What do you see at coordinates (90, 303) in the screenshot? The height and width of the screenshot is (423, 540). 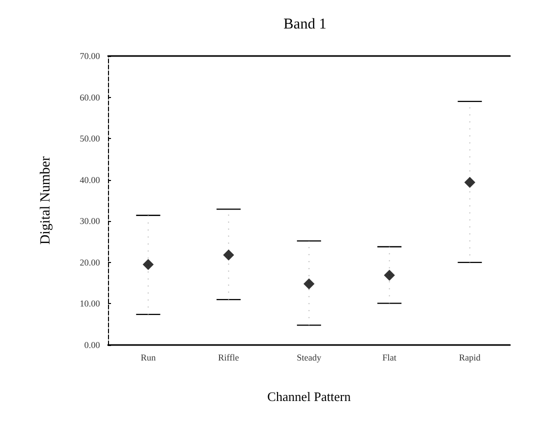 I see `y-tick-label: 10.00` at bounding box center [90, 303].